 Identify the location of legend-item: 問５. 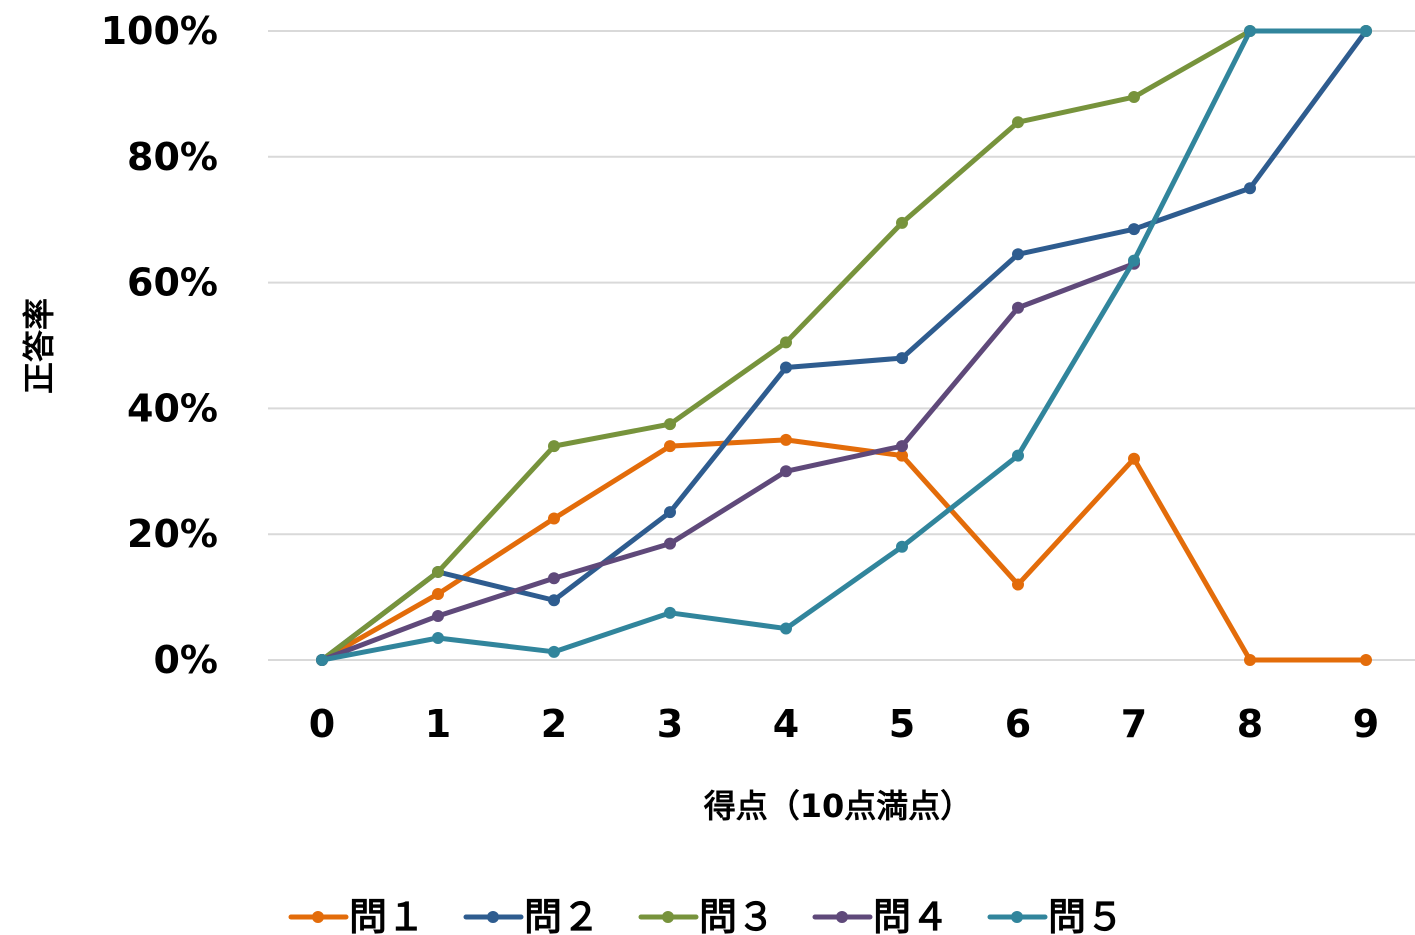
(1055, 915).